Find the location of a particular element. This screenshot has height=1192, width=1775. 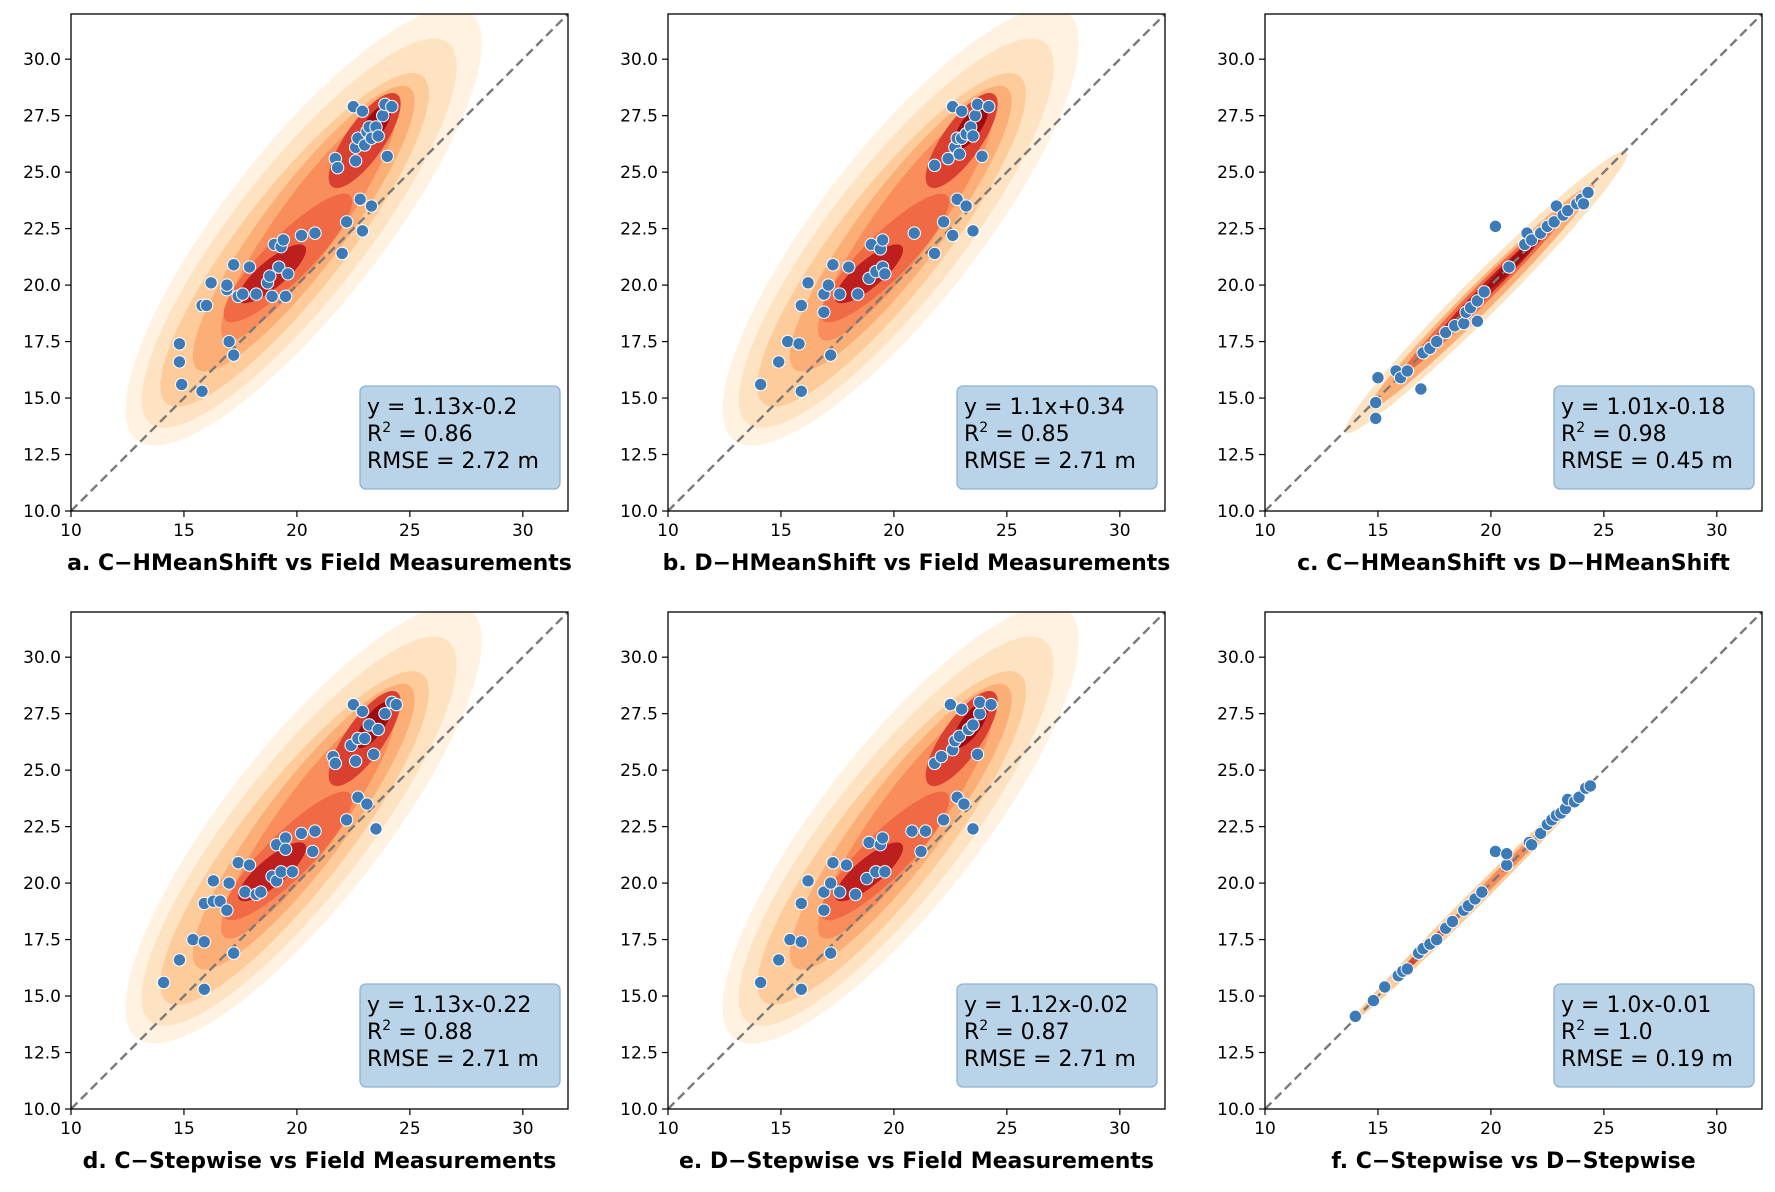

y-tick-label: 17.5 is located at coordinates (1236, 941).